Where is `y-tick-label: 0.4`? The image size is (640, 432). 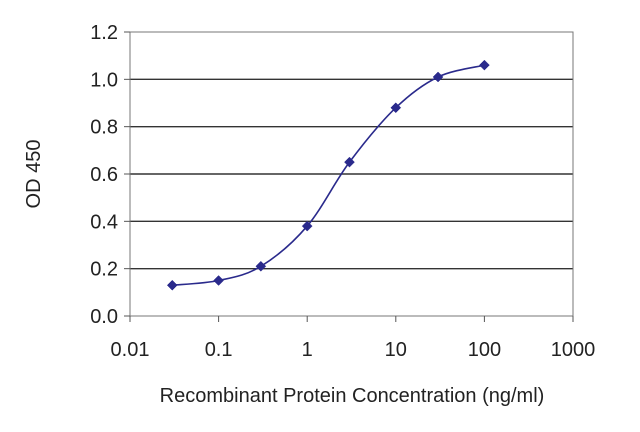
y-tick-label: 0.4 is located at coordinates (104, 222).